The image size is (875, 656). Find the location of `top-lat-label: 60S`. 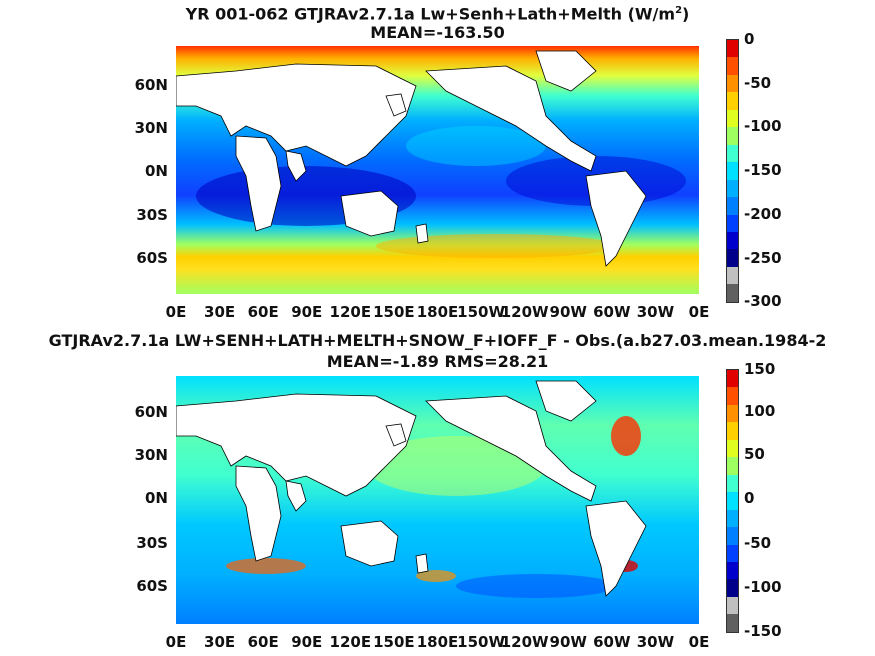

top-lat-label: 60S is located at coordinates (152, 258).